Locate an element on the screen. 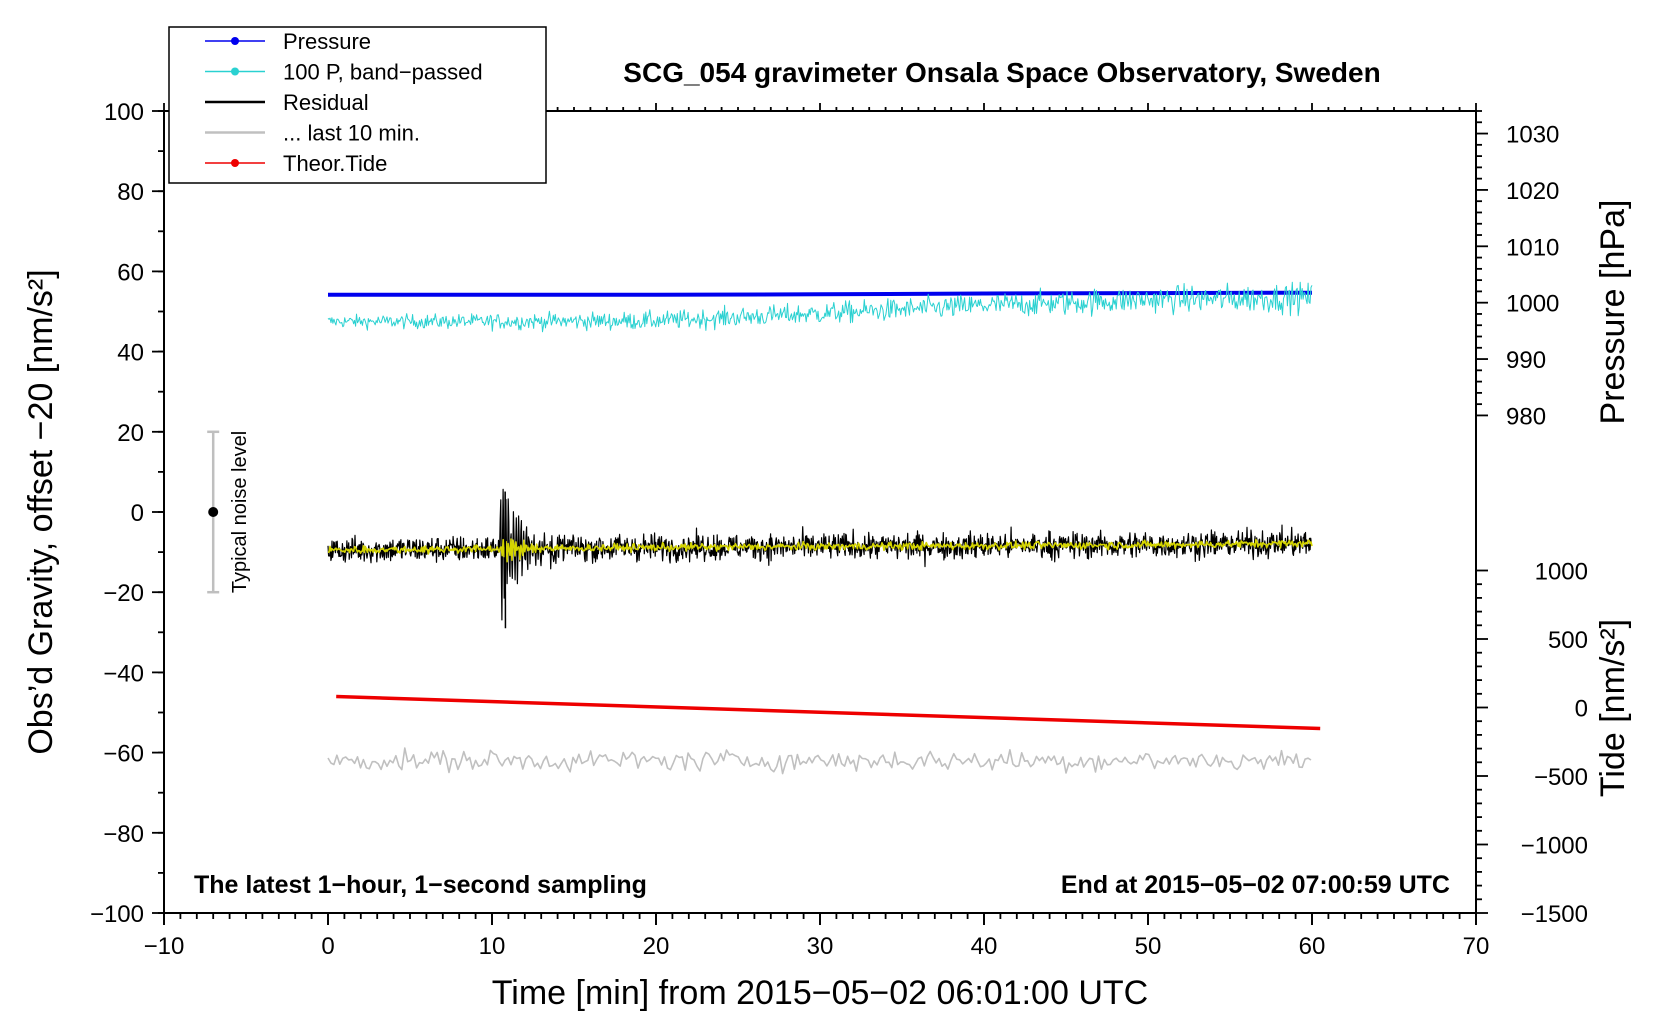 This screenshot has width=1660, height=1020. legend-entry-residual: Residual is located at coordinates (287, 102).